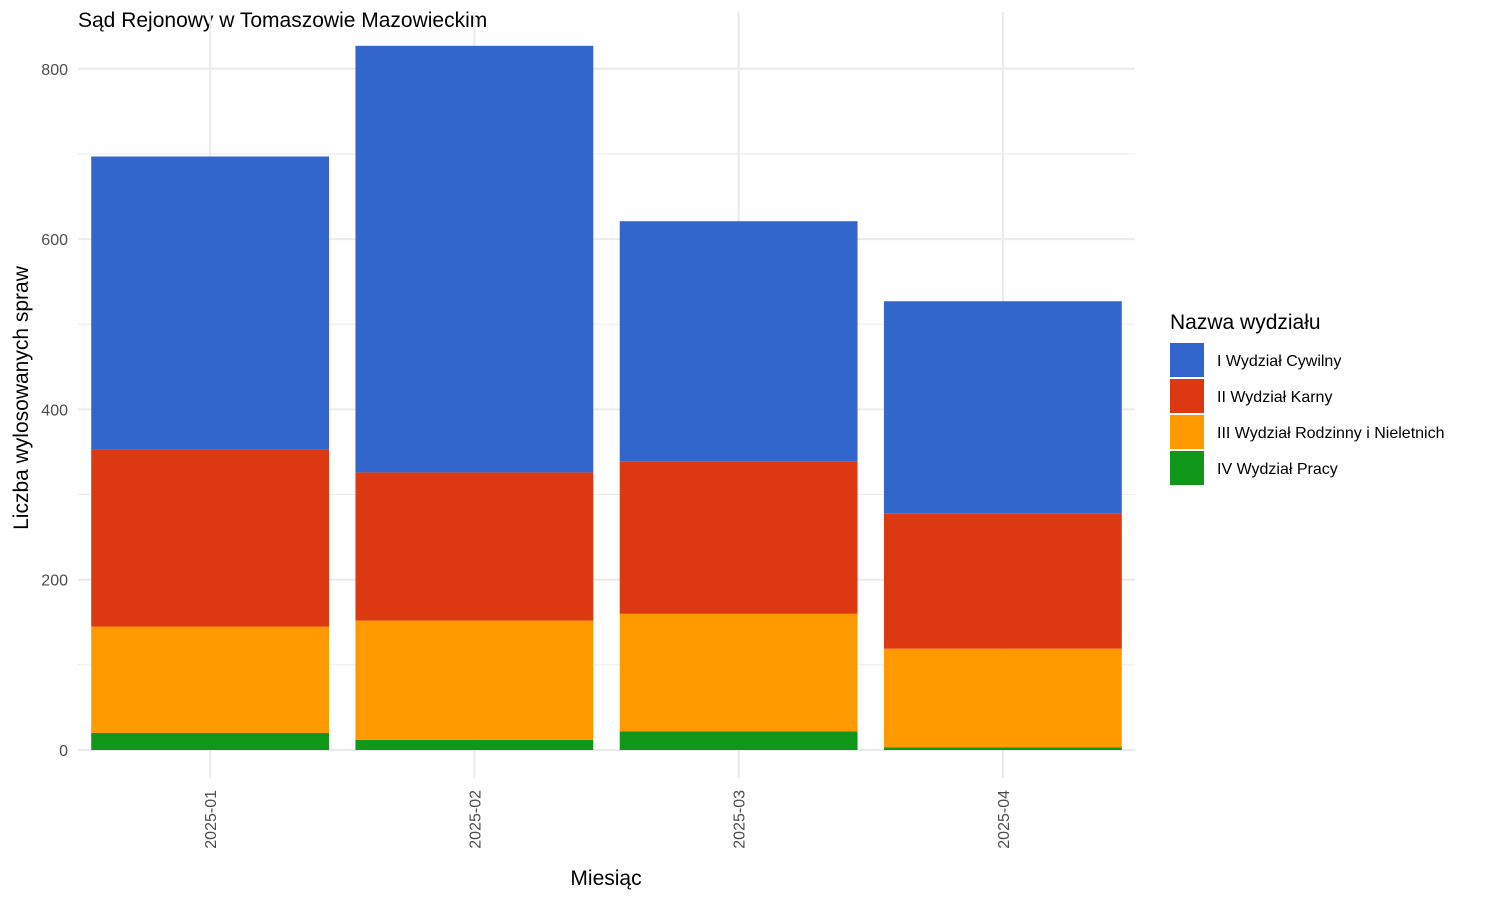  I want to click on chart-title: Sąd Rejonowy w Tomaszowie Mazowieckim, so click(282, 20).